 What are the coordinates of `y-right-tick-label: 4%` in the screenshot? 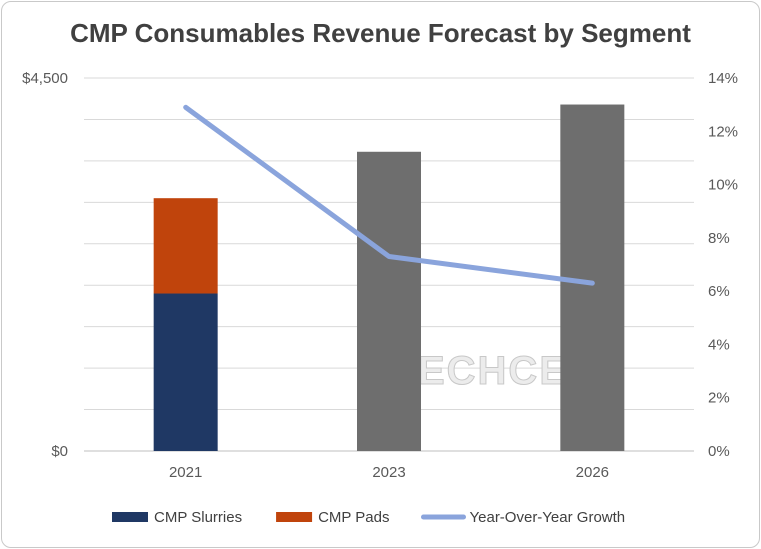 It's located at (719, 344).